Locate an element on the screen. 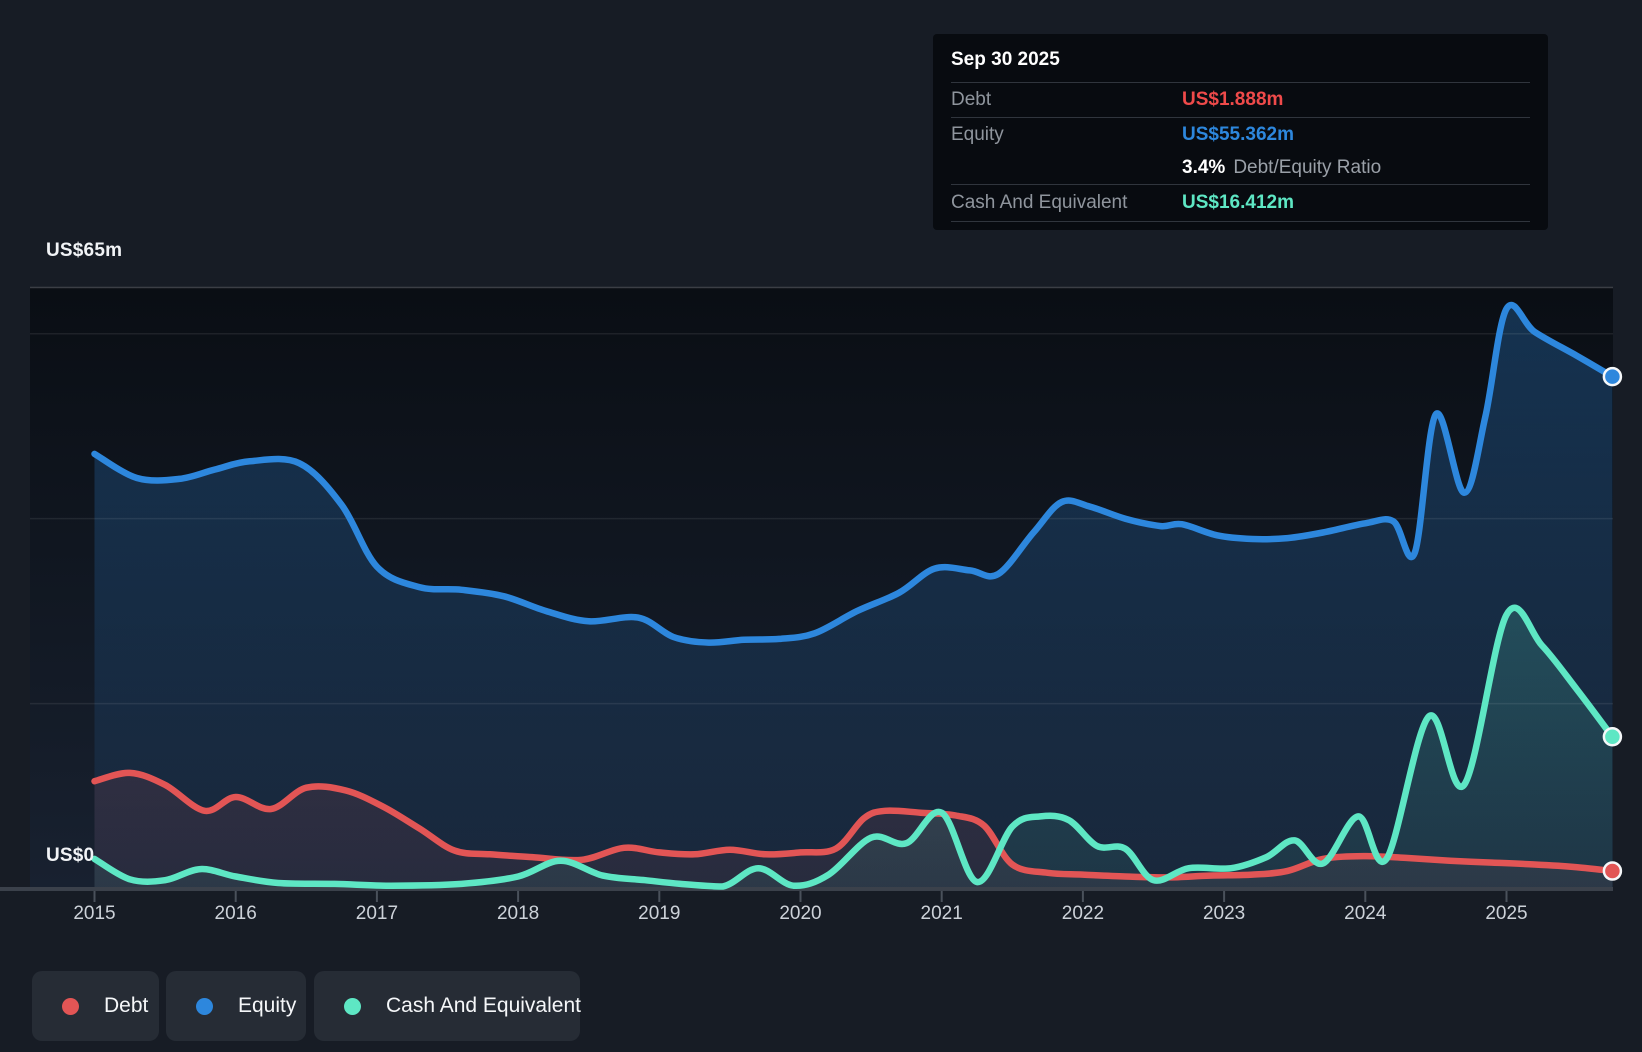 Image resolution: width=1642 pixels, height=1052 pixels. legend-cash-label: Cash And Equivalent is located at coordinates (483, 1005).